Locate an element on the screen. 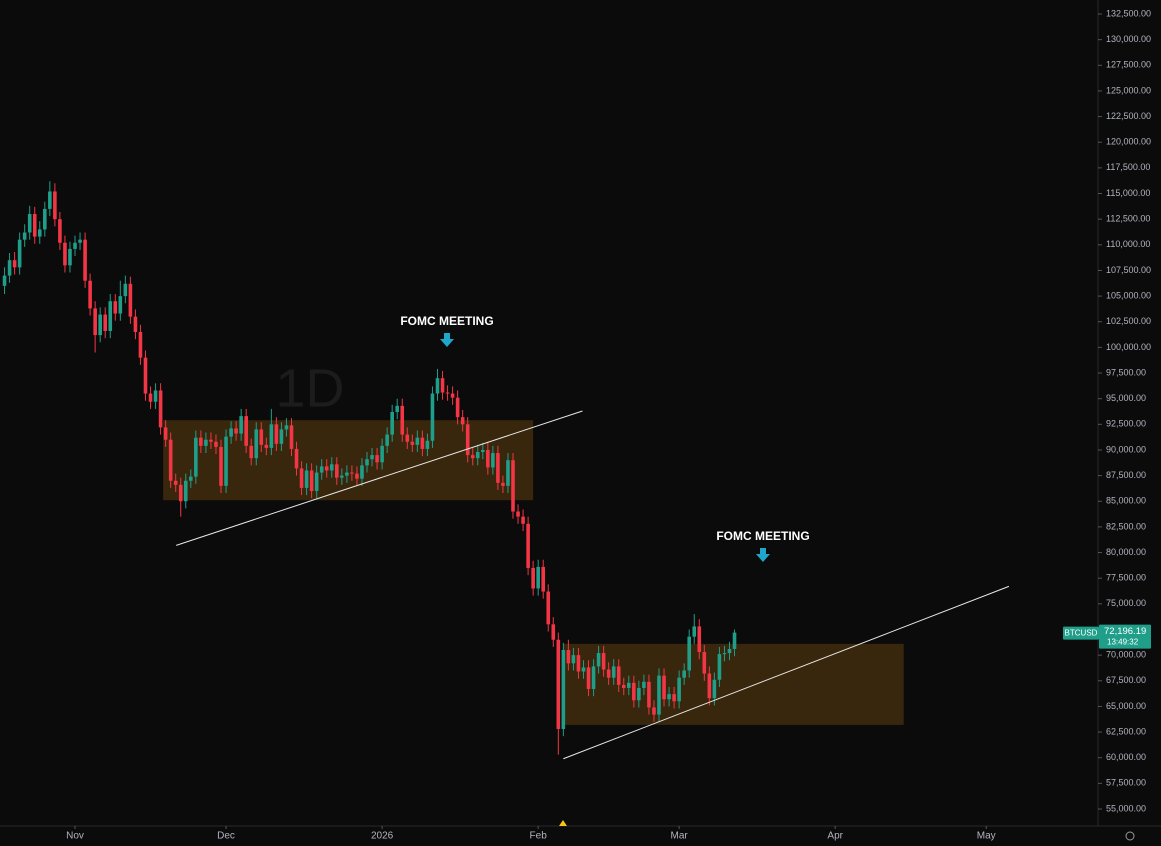  trendline is located at coordinates (786, 672).